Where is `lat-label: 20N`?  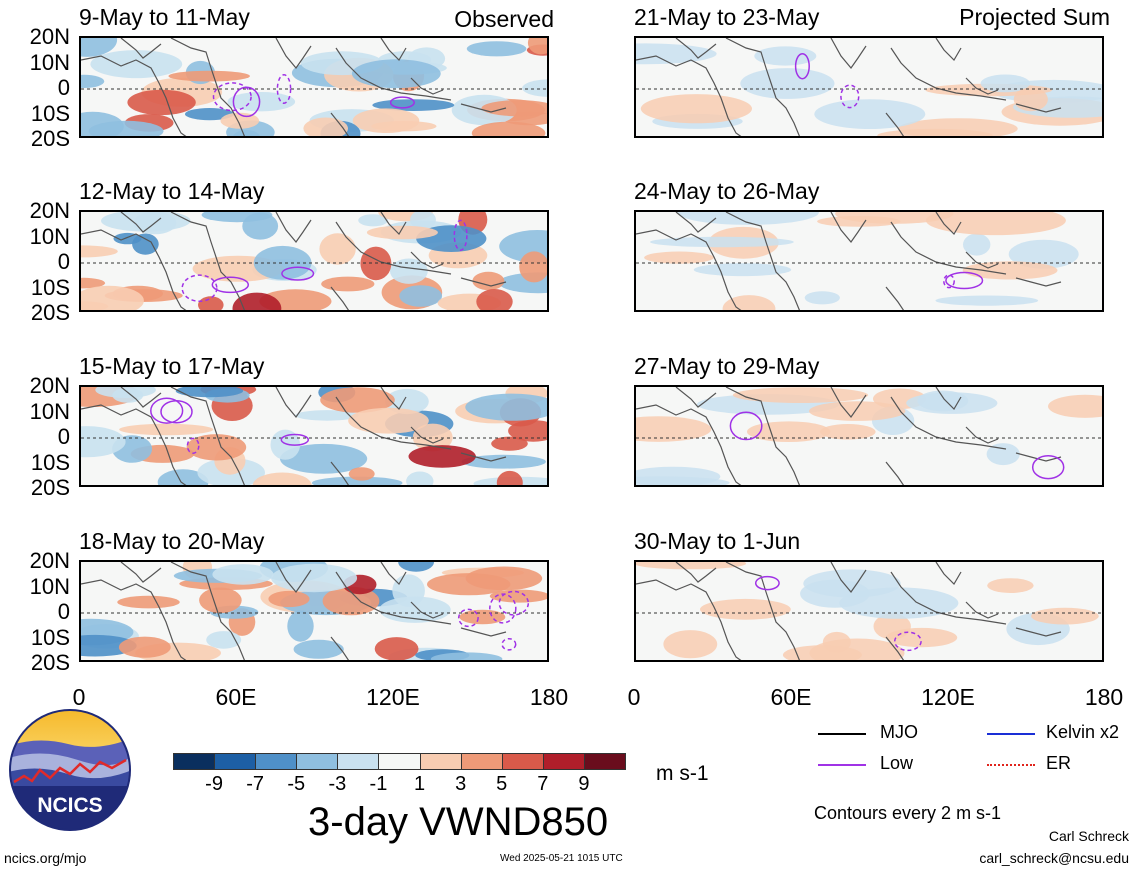
lat-label: 20N is located at coordinates (49, 385).